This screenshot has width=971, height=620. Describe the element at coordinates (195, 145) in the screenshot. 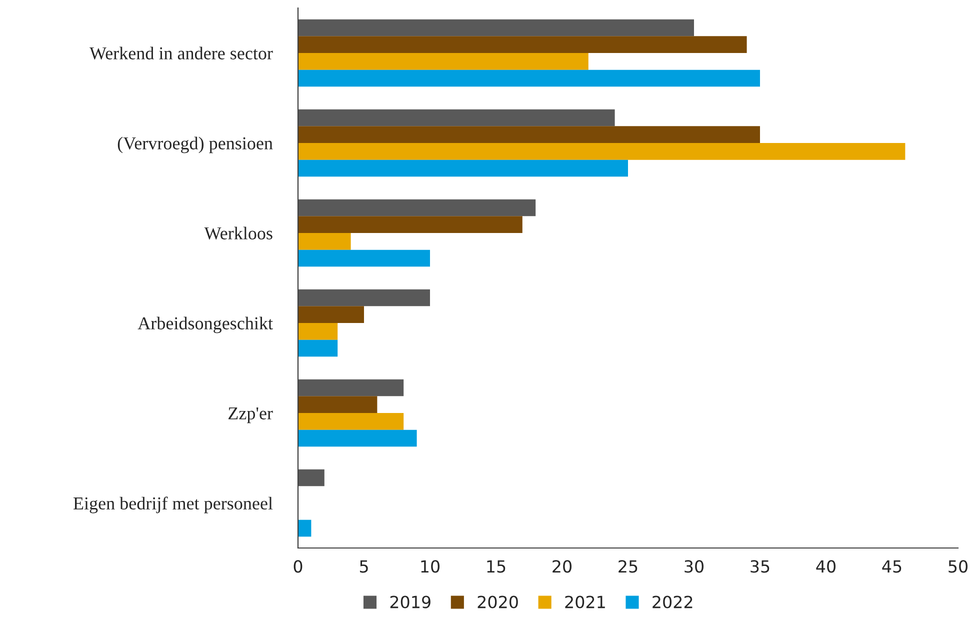

I see `y-tick-label: (Vervroegd) pensioen` at that location.